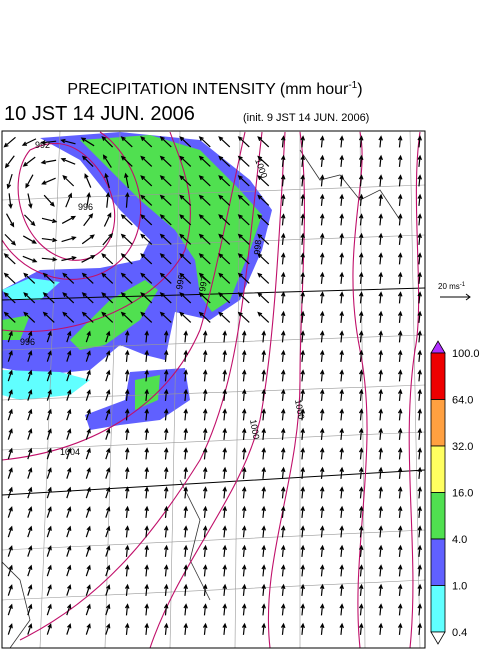 This screenshot has height=650, width=500. I want to click on isobar, so click(72, 205).